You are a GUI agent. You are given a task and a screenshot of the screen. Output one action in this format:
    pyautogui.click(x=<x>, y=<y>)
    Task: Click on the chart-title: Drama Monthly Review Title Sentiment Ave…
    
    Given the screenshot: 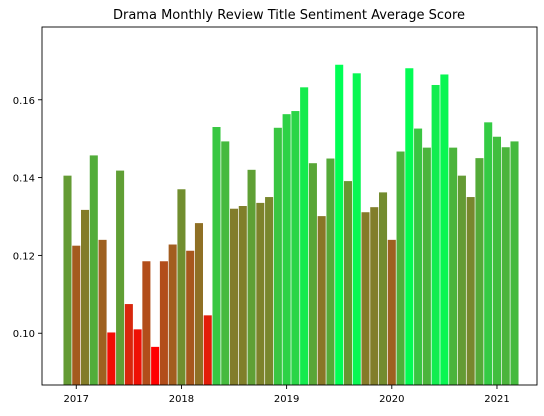 What is the action you would take?
    pyautogui.click(x=289, y=15)
    